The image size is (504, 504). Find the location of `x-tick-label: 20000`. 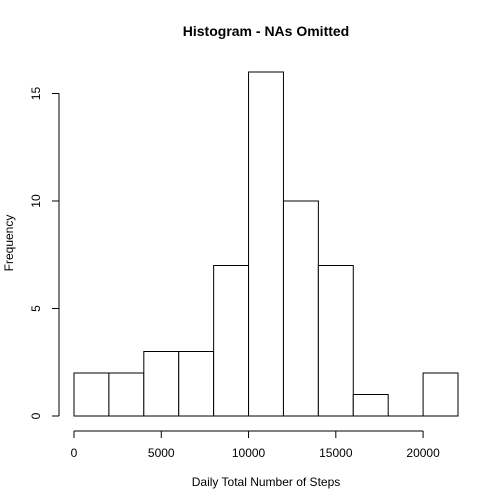

x-tick-label: 20000 is located at coordinates (423, 453).